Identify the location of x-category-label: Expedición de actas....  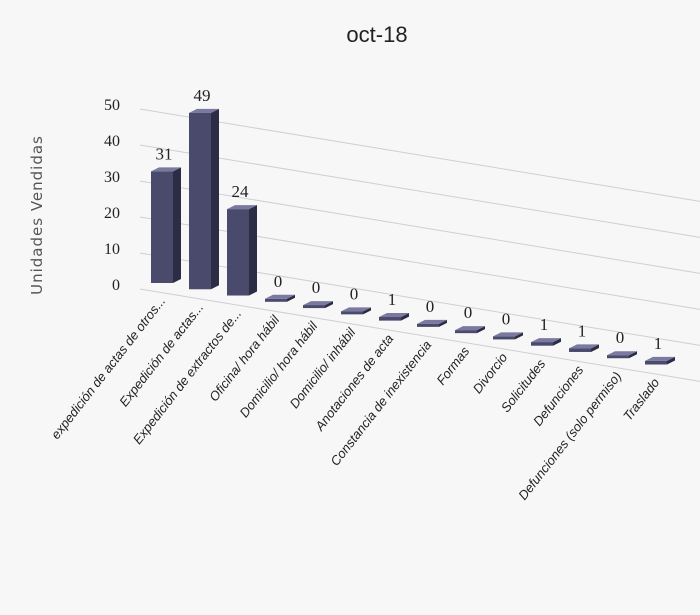
(161, 354).